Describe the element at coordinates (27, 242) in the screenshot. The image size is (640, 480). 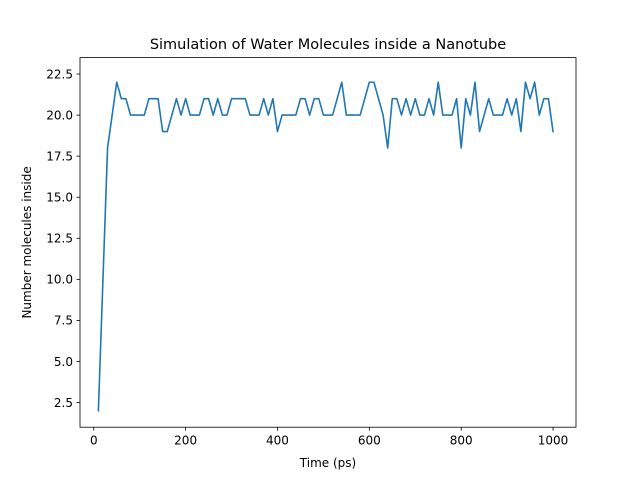
I see `y-axis-label: Number molecules inside` at that location.